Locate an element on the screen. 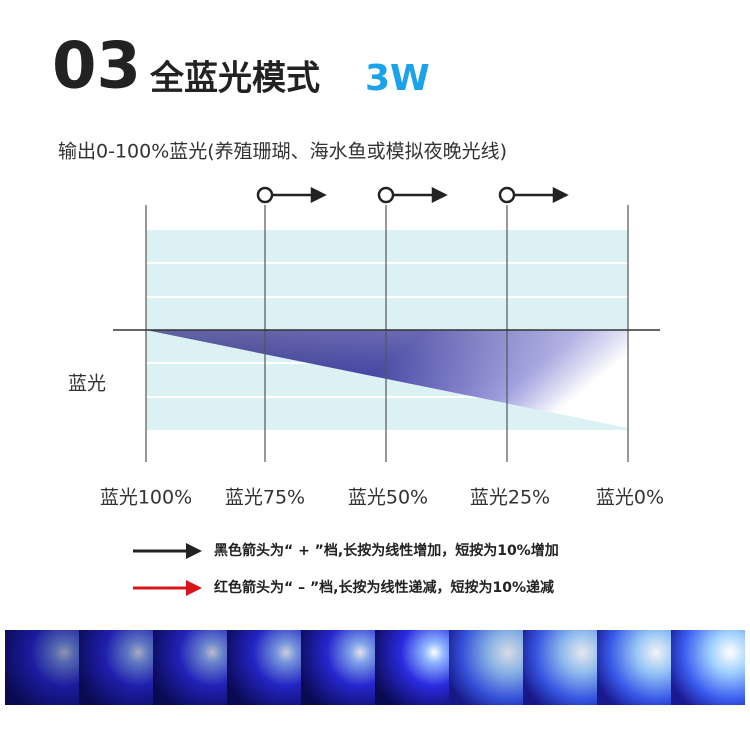  stage-label: 蓝光25% is located at coordinates (510, 498).